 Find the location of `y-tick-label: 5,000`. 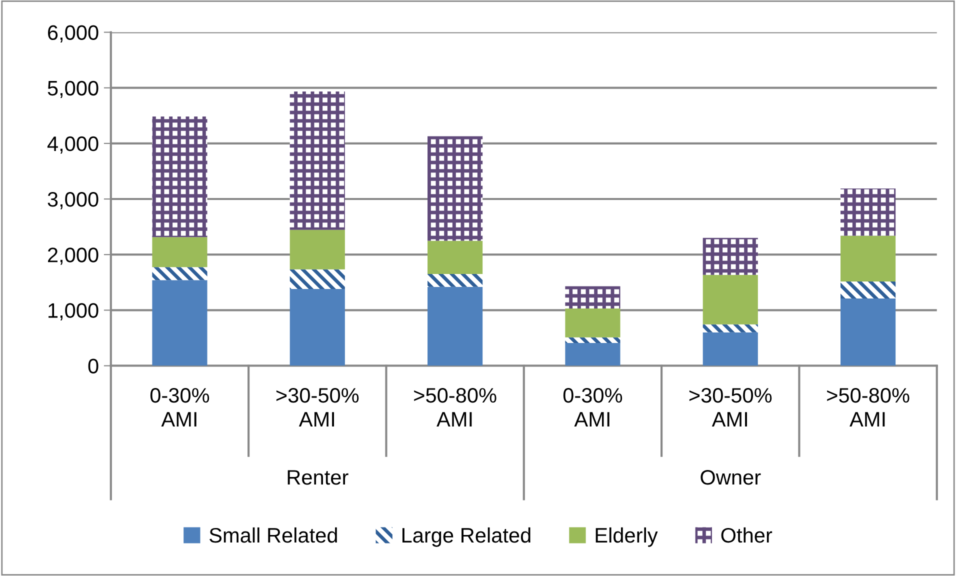

y-tick-label: 5,000 is located at coordinates (73, 89).